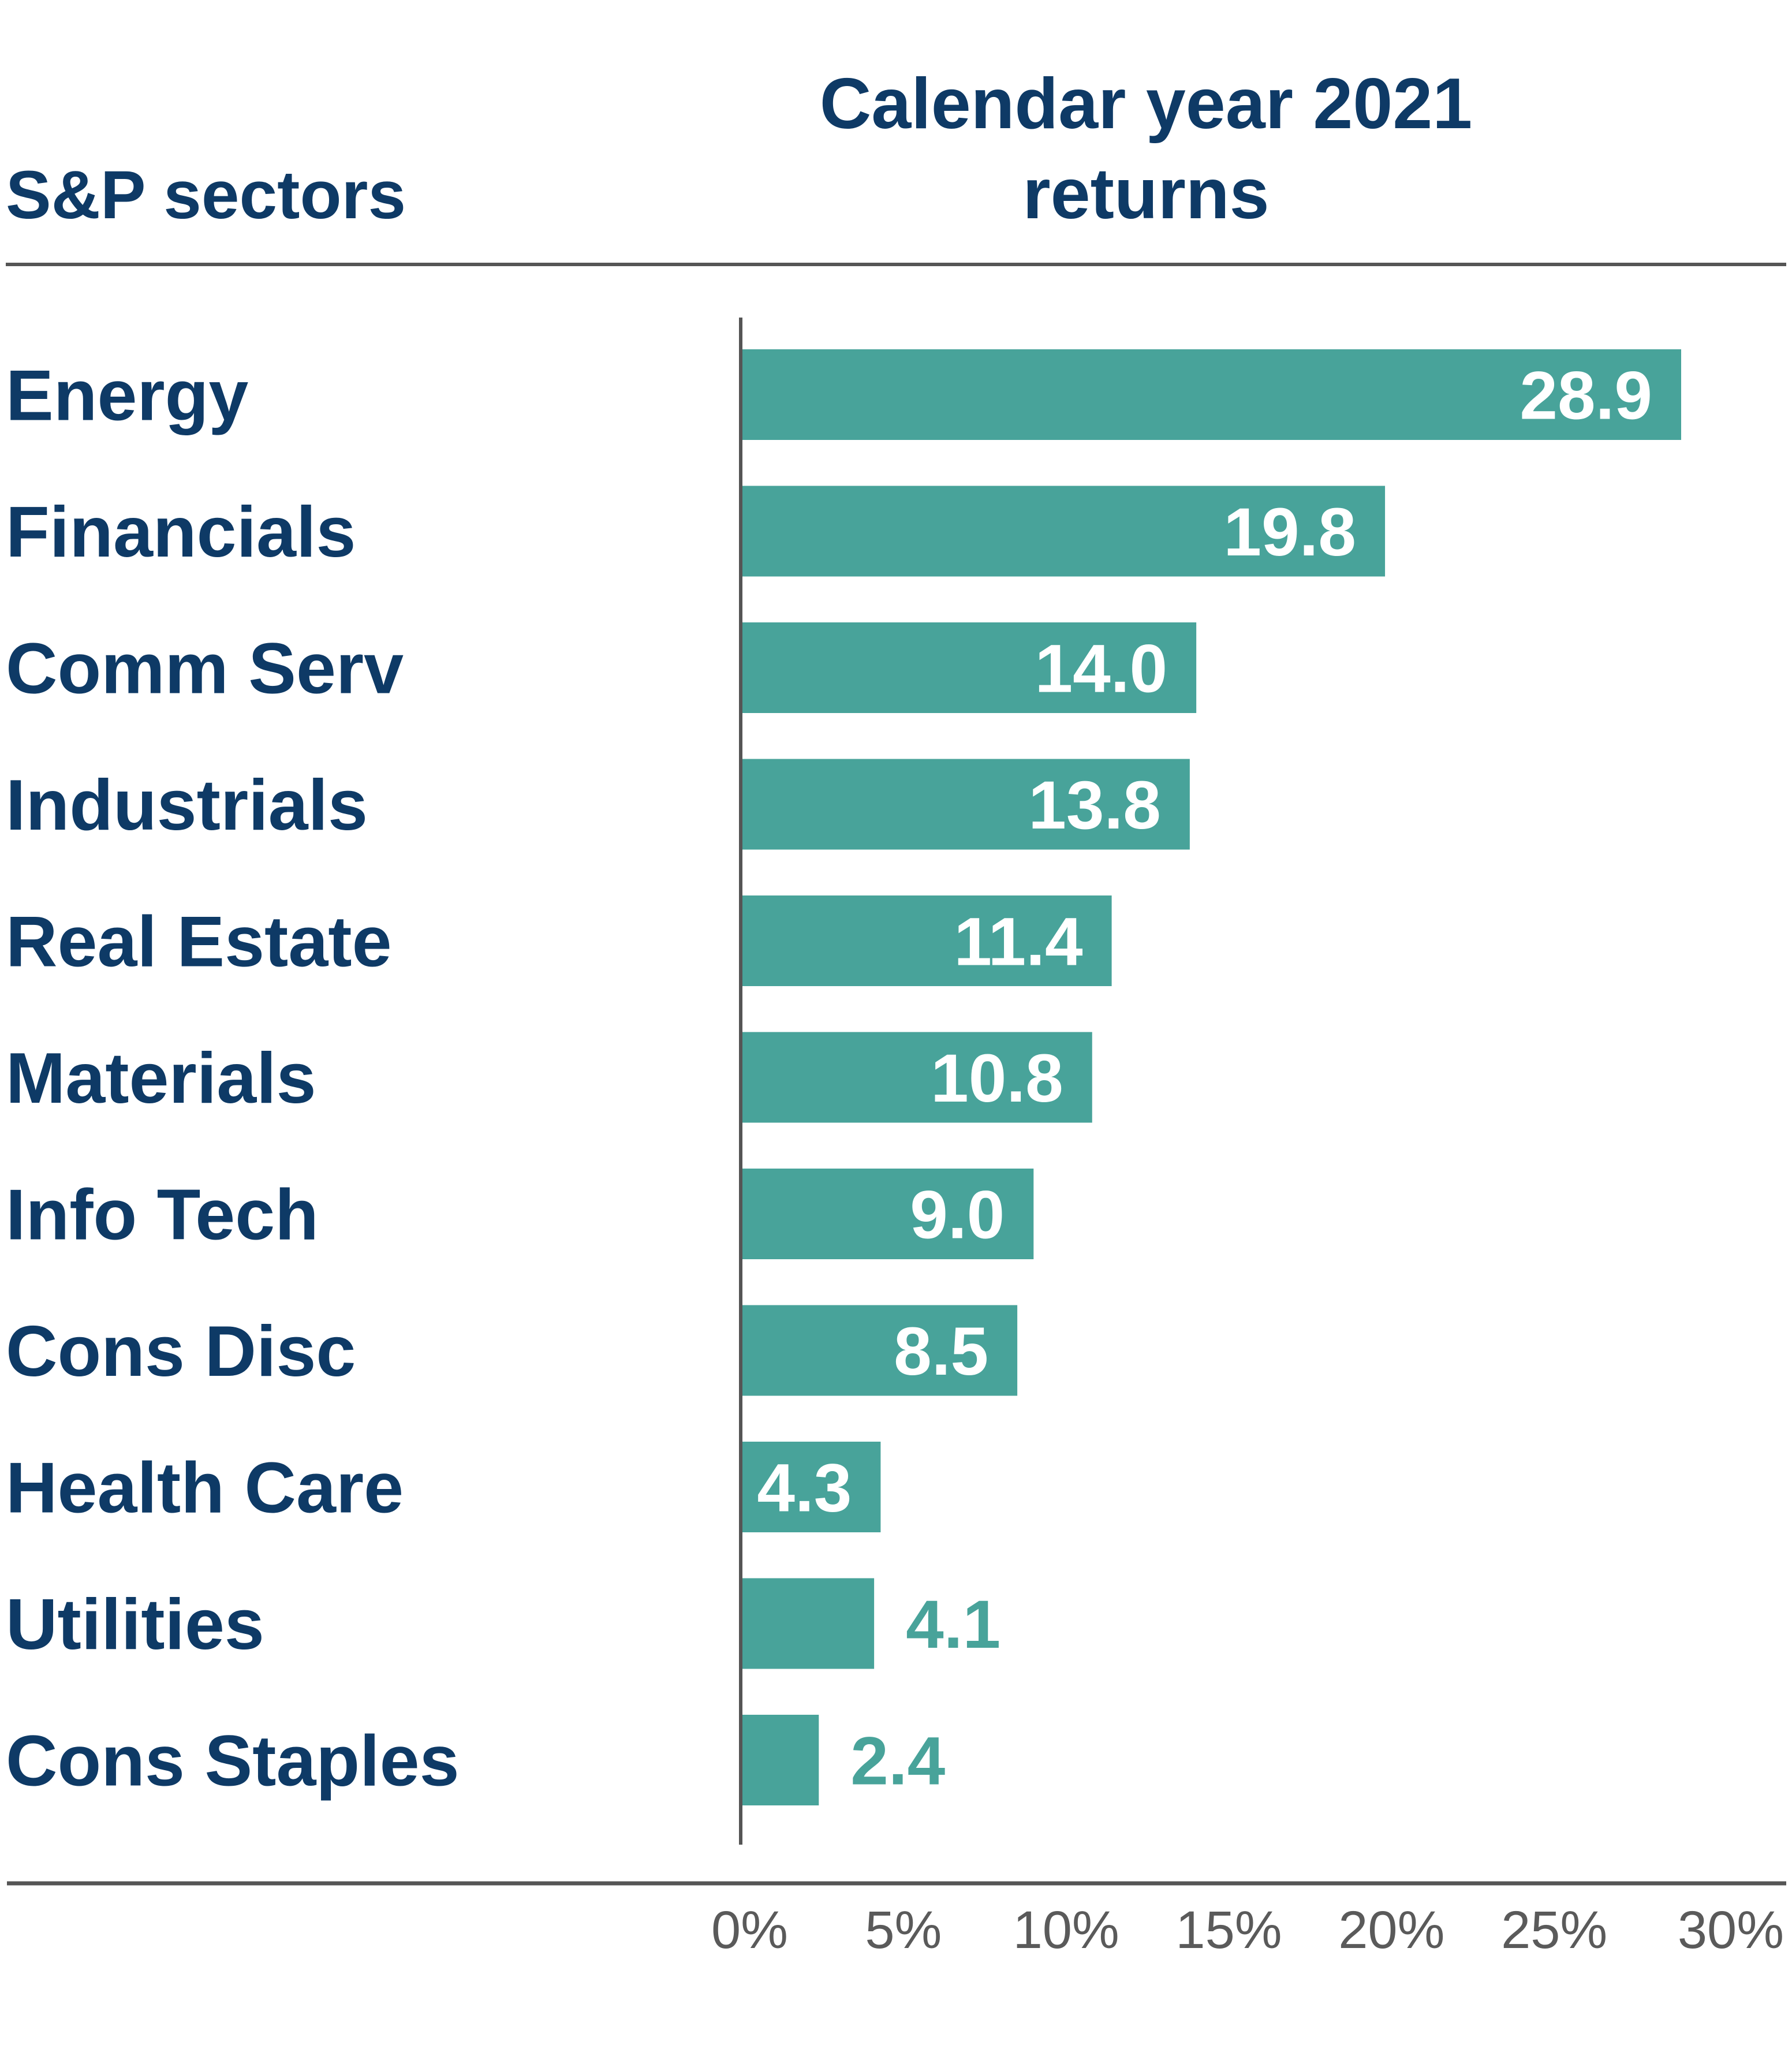 This screenshot has height=2045, width=1792. I want to click on data-label: 4.3, so click(804, 1488).